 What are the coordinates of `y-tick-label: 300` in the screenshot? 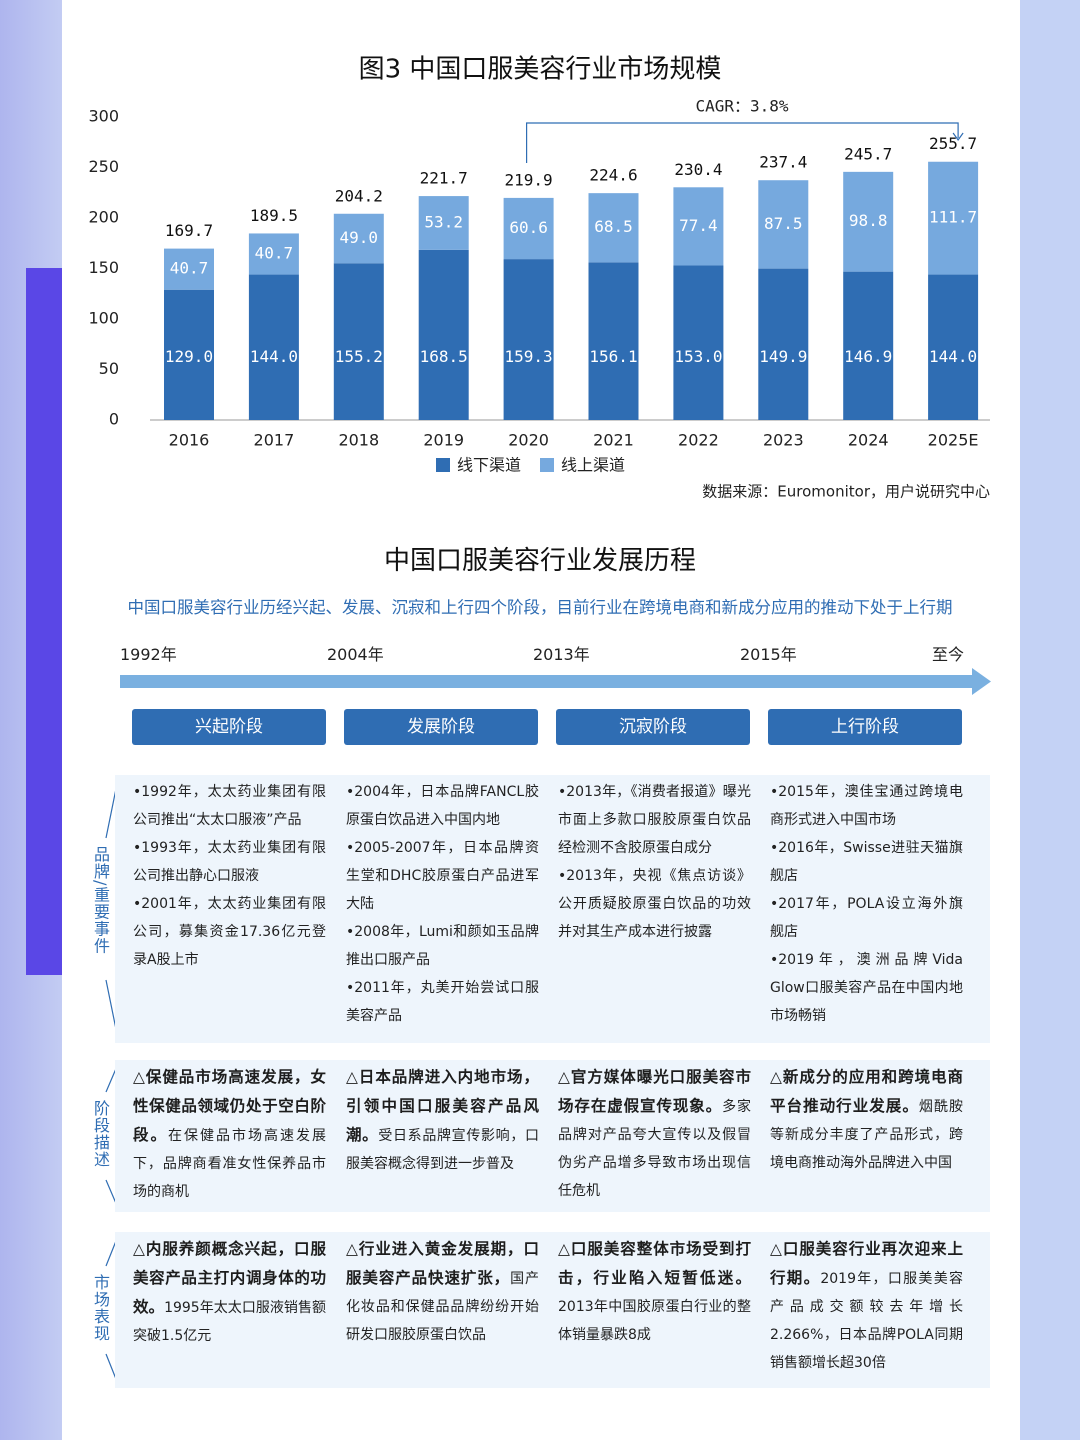 It's located at (103, 116).